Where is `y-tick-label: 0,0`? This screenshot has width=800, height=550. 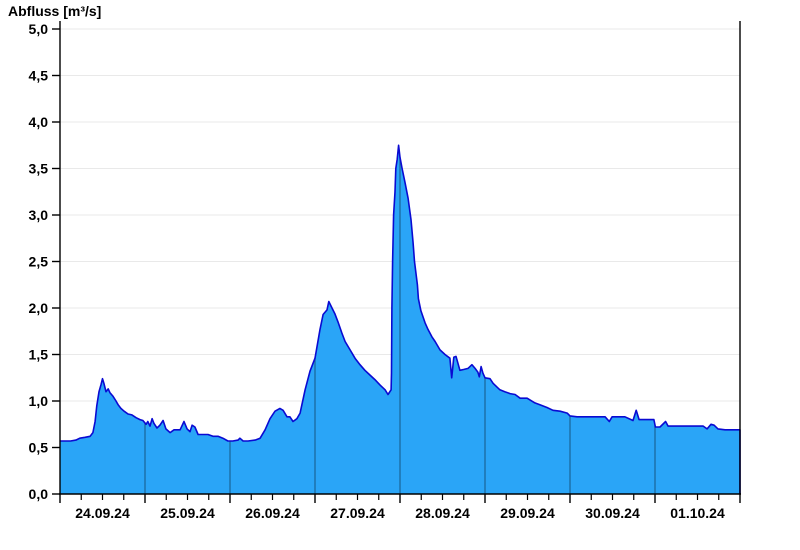 y-tick-label: 0,0 is located at coordinates (39, 494).